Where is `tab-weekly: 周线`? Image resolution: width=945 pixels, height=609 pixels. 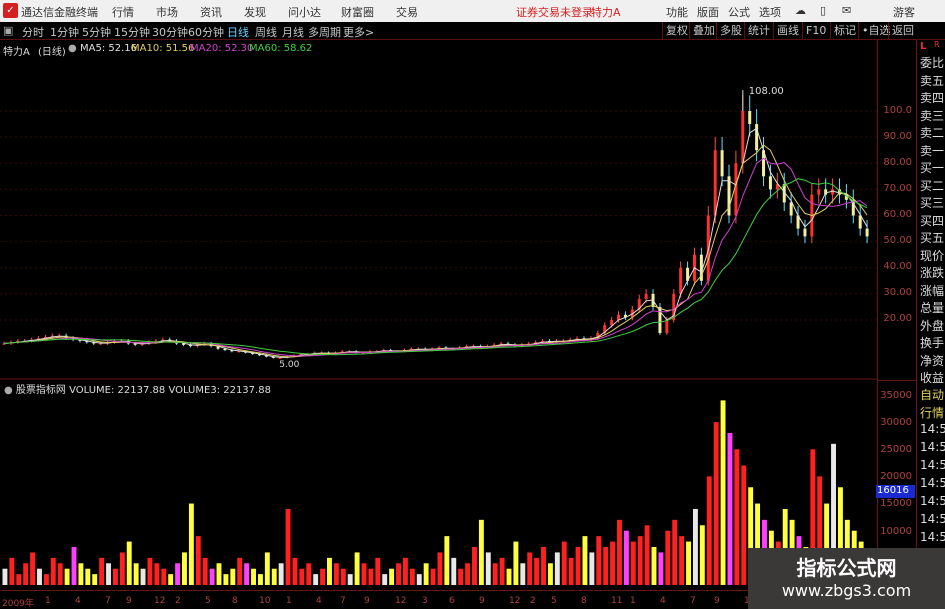 tab-weekly: 周线 is located at coordinates (266, 32).